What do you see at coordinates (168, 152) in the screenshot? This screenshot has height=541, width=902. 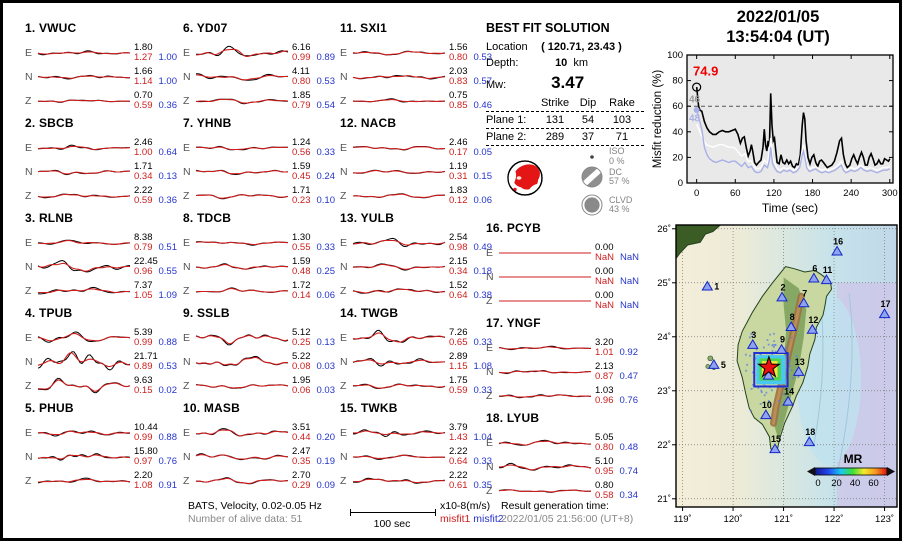 I see `misfit2-value: 0.64` at bounding box center [168, 152].